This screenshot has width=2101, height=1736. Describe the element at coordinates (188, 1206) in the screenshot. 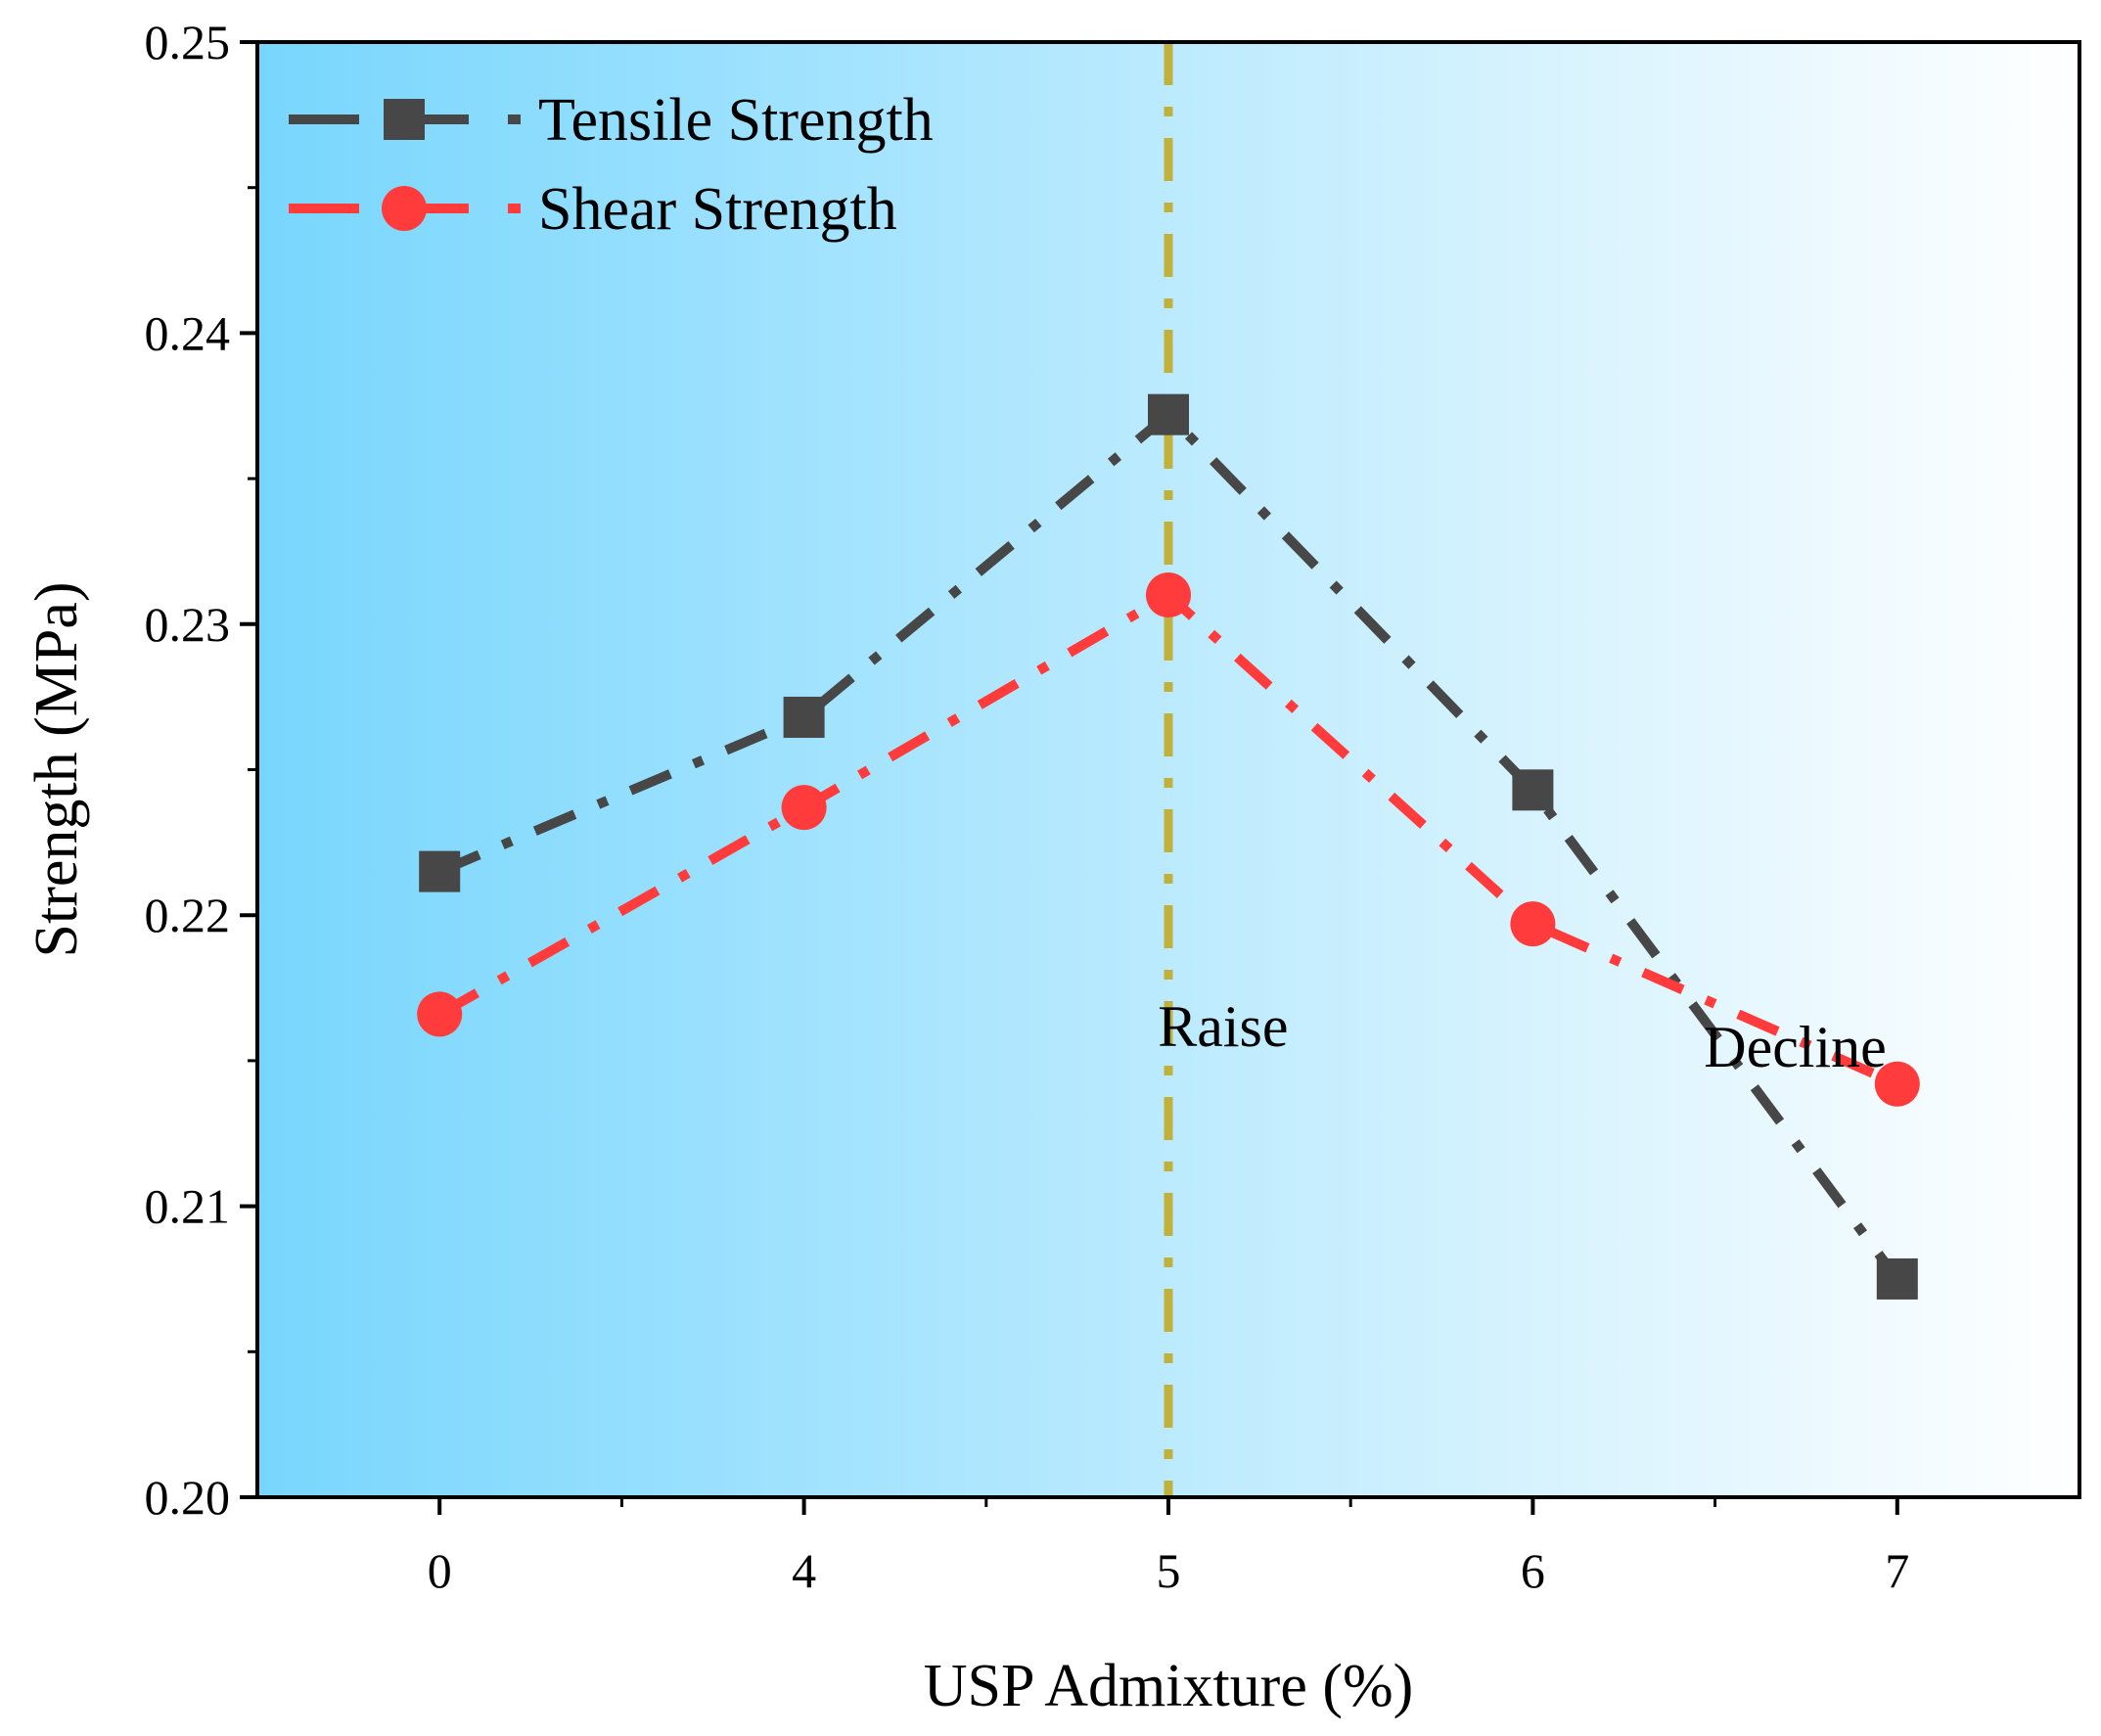

I see `y-tick-label: 0.21` at that location.